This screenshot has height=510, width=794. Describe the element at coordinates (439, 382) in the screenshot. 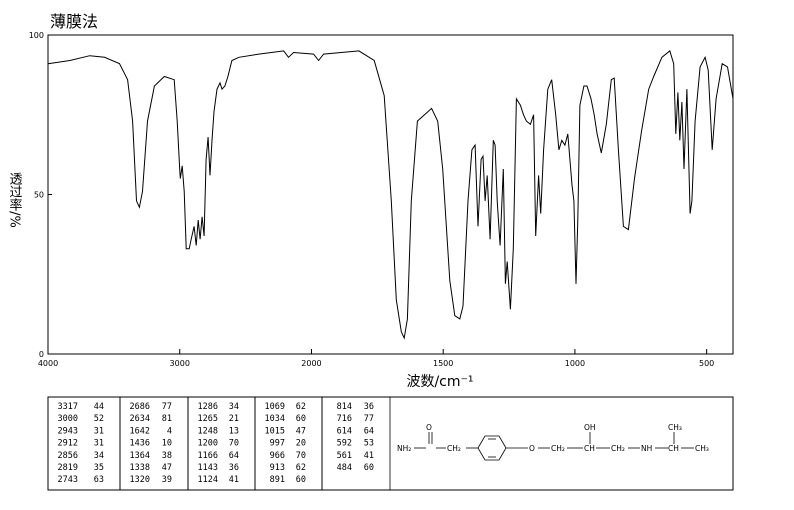

I see `x-axis-label: 波数/cm⁻¹` at that location.